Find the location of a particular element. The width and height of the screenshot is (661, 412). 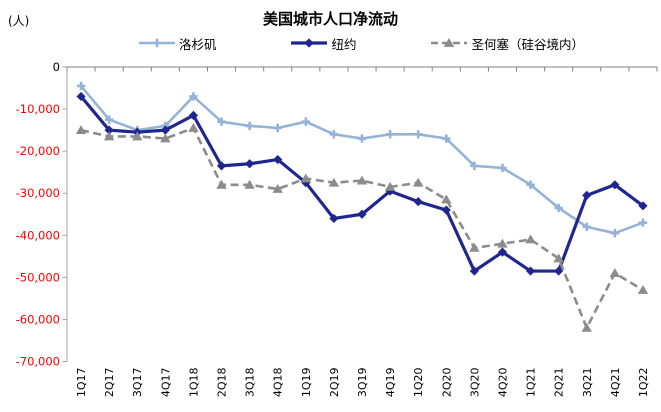

legend-item-san-jose: 圣何塞（硅谷境内） is located at coordinates (507, 43).